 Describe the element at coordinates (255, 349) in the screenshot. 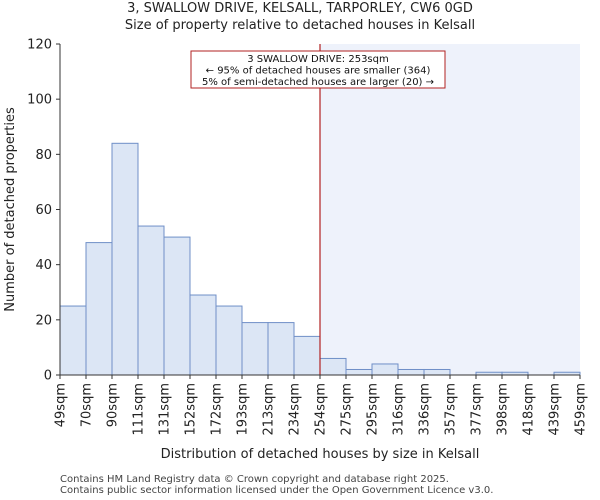

I see `bar-193sqm` at that location.